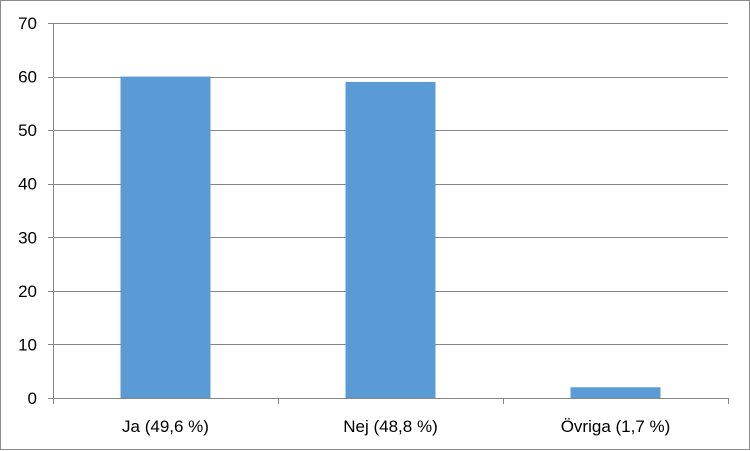 The height and width of the screenshot is (451, 750). Describe the element at coordinates (27, 291) in the screenshot. I see `y-tick-label: 20` at that location.